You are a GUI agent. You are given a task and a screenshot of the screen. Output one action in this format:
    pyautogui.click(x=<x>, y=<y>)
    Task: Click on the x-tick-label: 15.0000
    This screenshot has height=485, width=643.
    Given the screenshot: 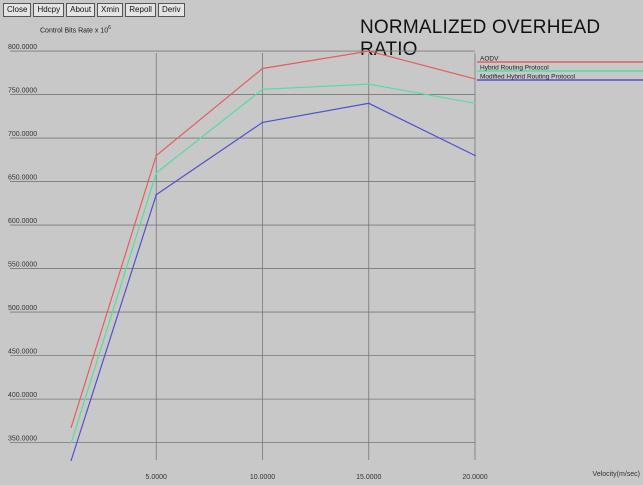 What is the action you would take?
    pyautogui.click(x=368, y=477)
    